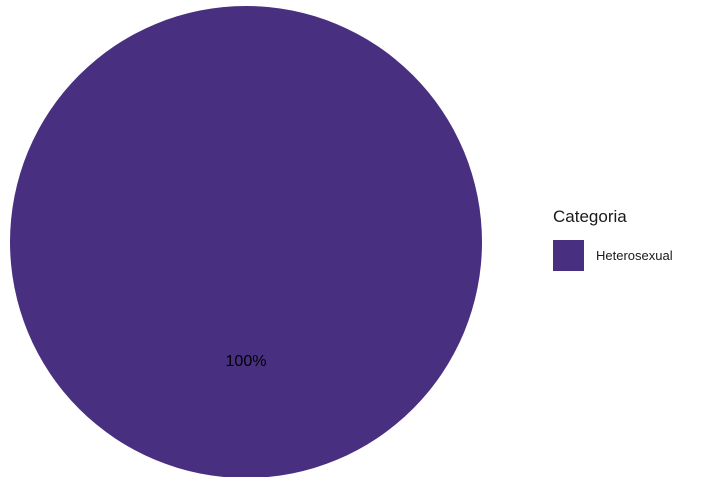 This screenshot has height=477, width=701. Describe the element at coordinates (634, 255) in the screenshot. I see `legend-label: Heterosexual` at that location.